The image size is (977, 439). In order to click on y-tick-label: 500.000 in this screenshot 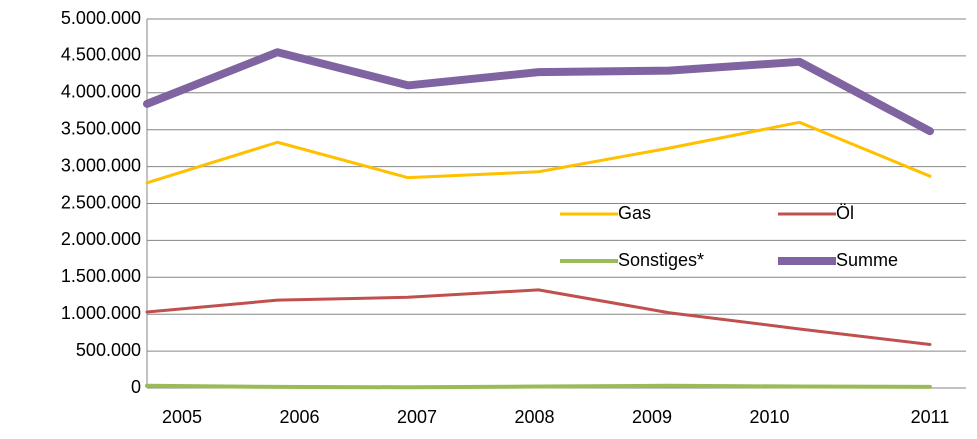, I will do `click(108, 350)`.